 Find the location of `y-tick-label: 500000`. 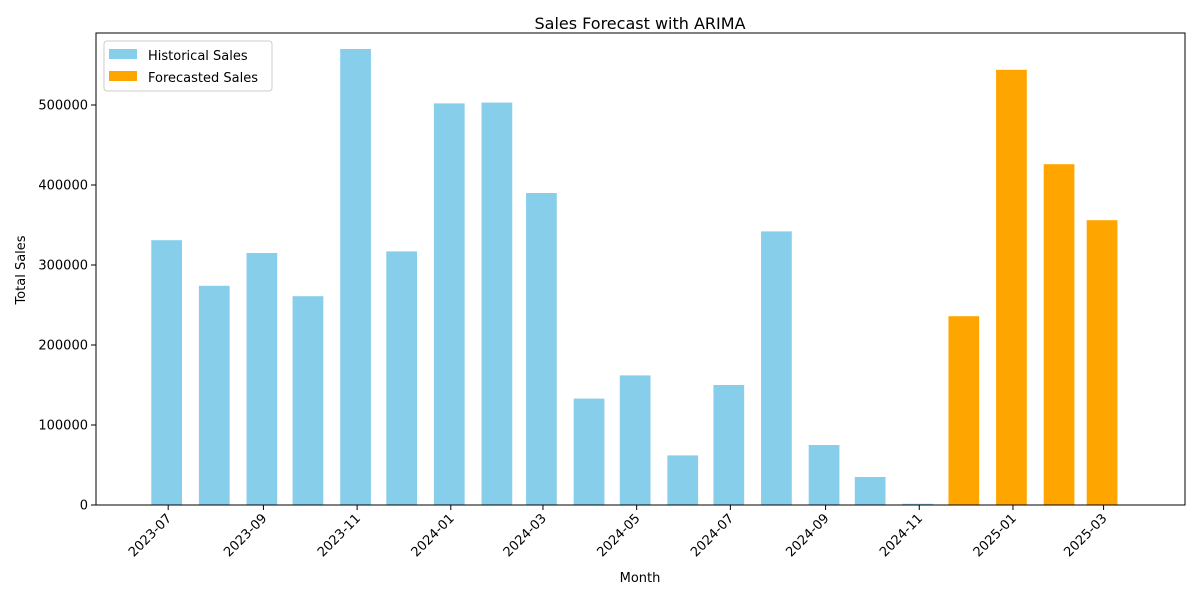

y-tick-label: 500000 is located at coordinates (63, 106).